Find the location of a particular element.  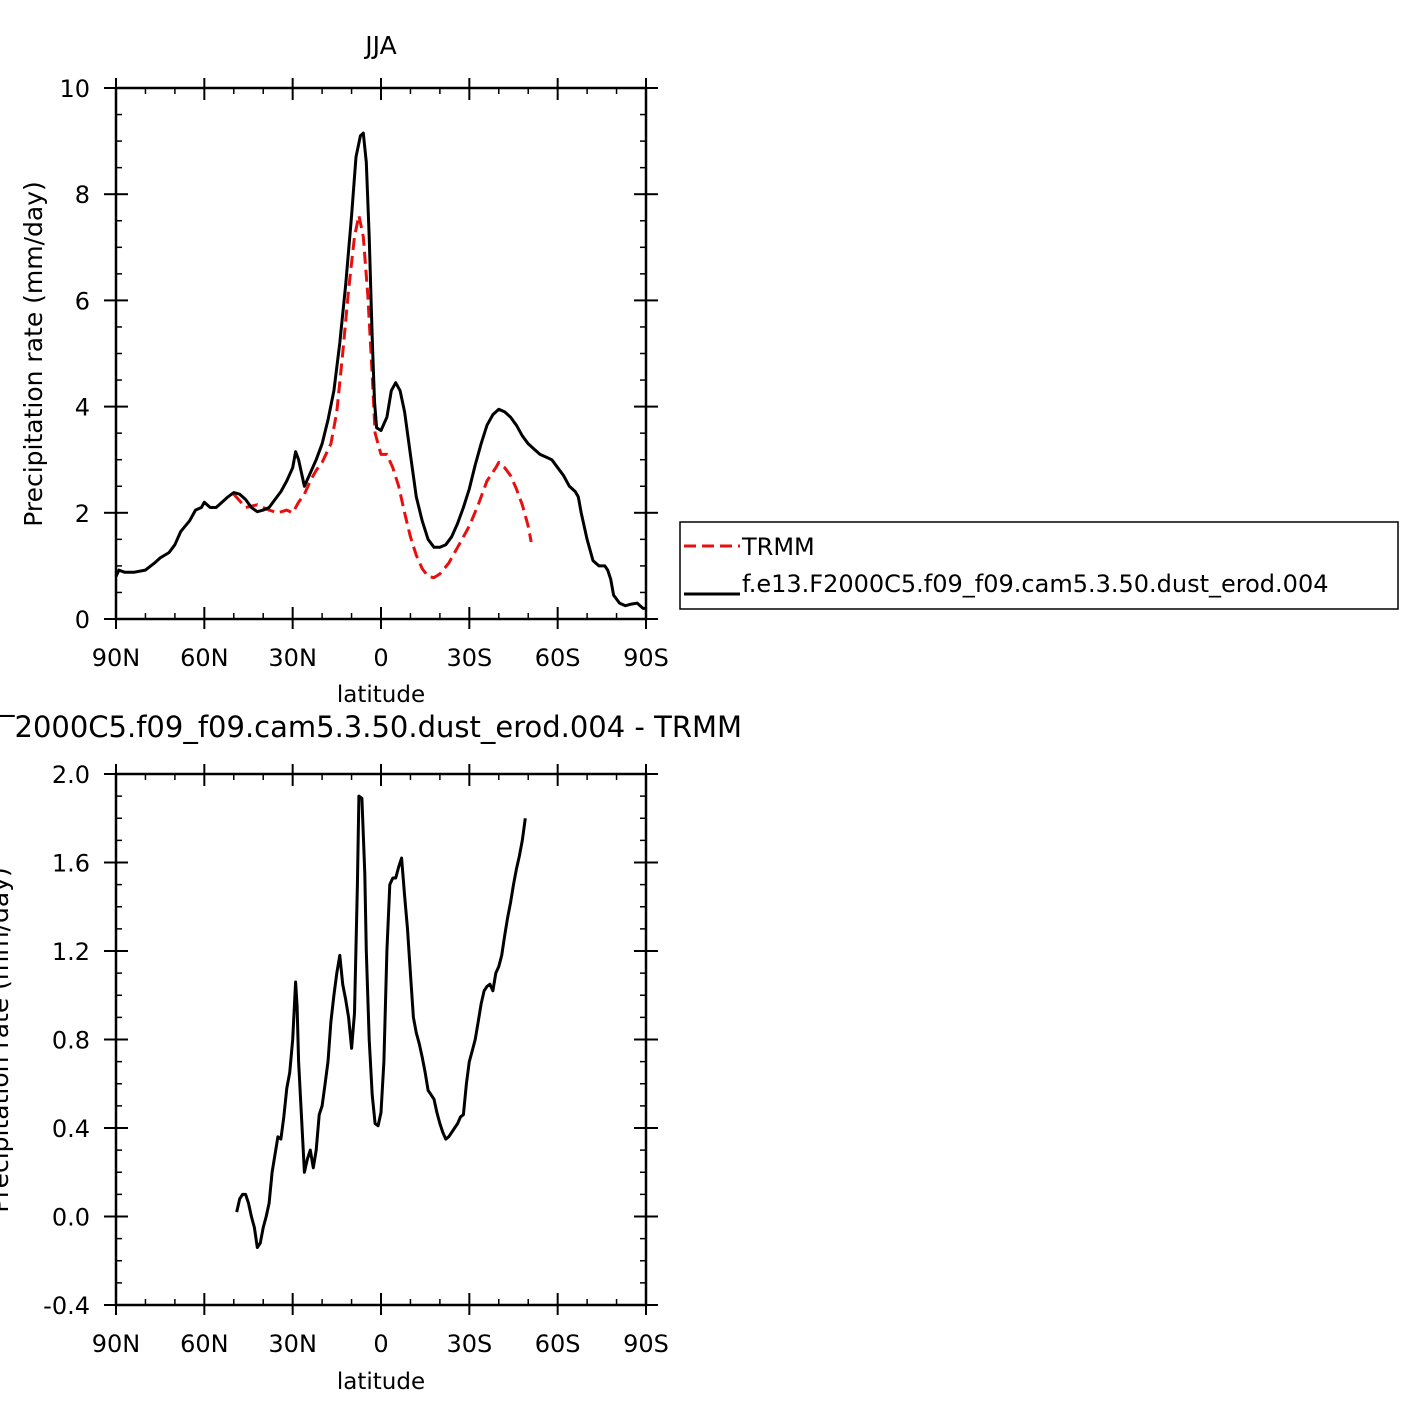

legend-label-trmm: TRMM is located at coordinates (778, 547).